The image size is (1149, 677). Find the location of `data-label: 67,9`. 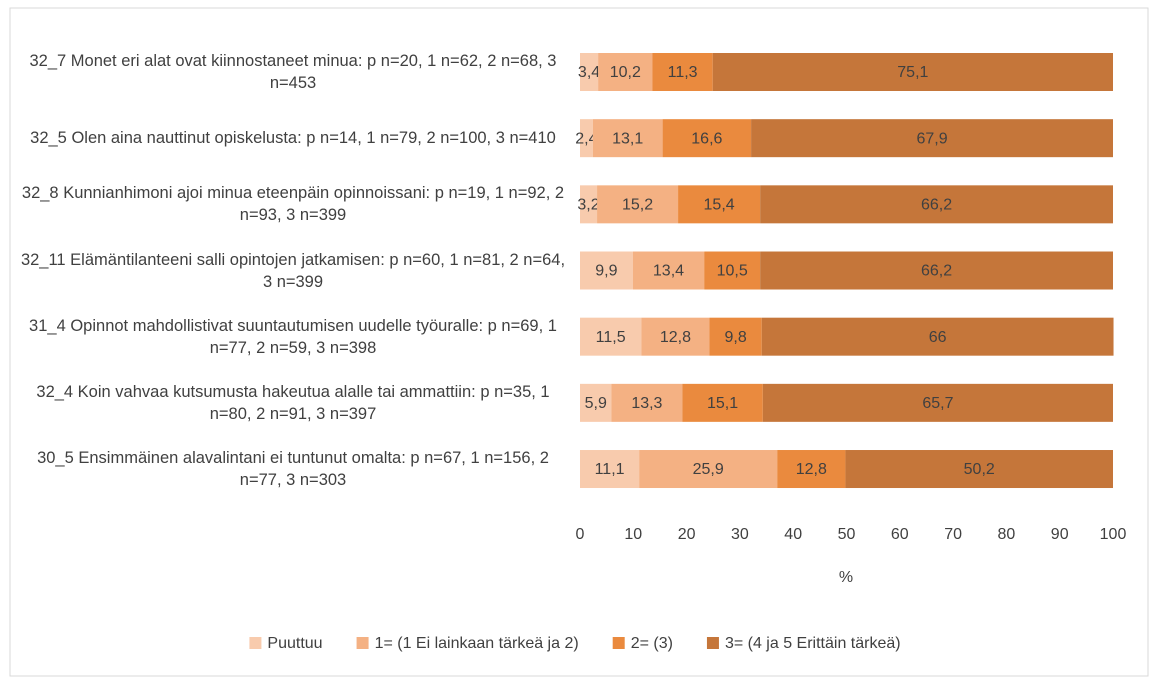

data-label: 67,9 is located at coordinates (931, 138).